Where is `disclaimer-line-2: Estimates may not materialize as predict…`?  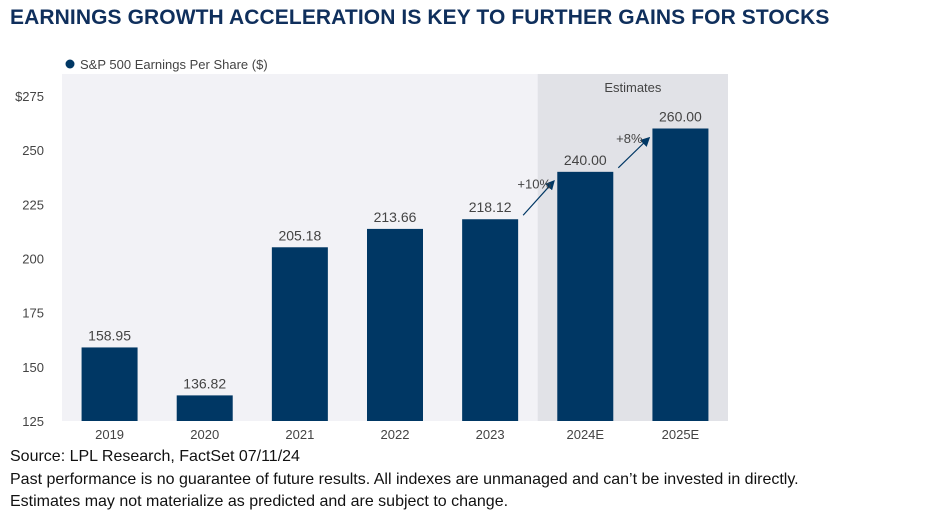 disclaimer-line-2: Estimates may not materialize as predict… is located at coordinates (259, 501).